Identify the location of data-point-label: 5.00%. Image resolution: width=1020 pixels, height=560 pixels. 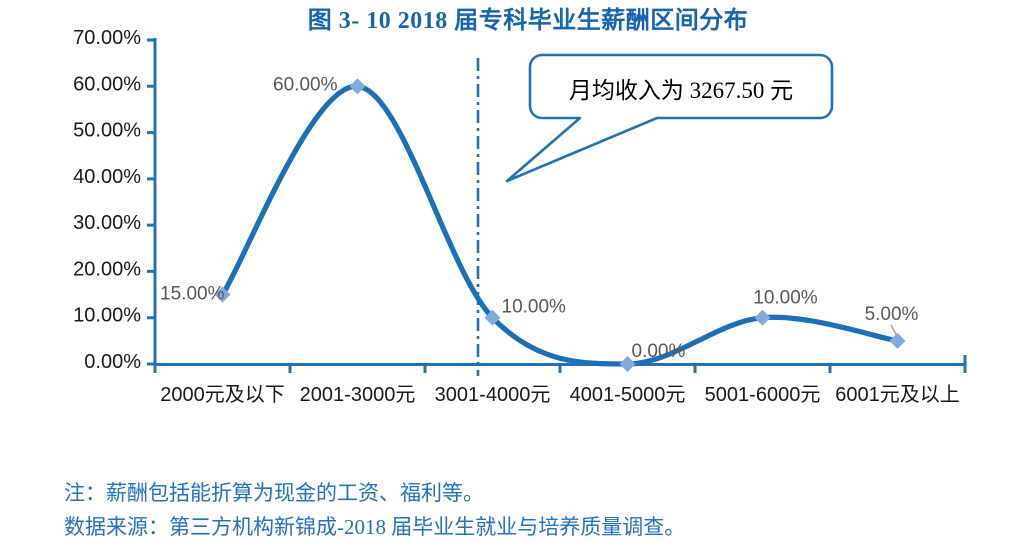
(892, 314).